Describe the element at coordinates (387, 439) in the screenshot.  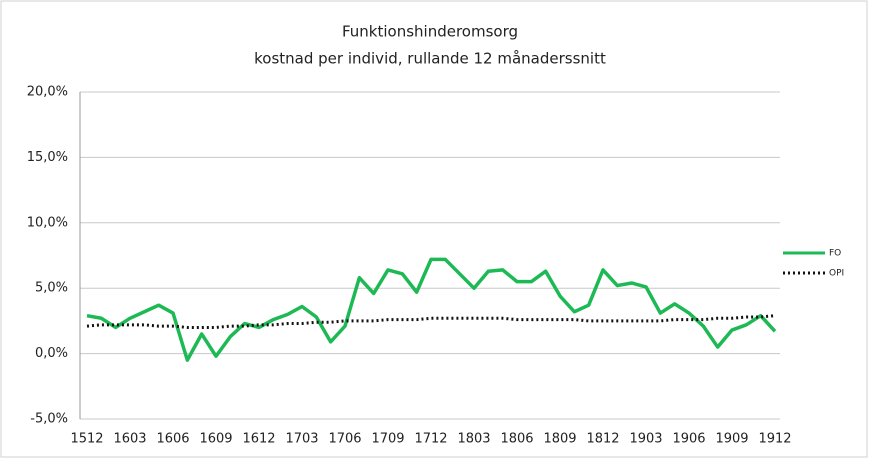
I see `x-tick-label: 1709` at that location.